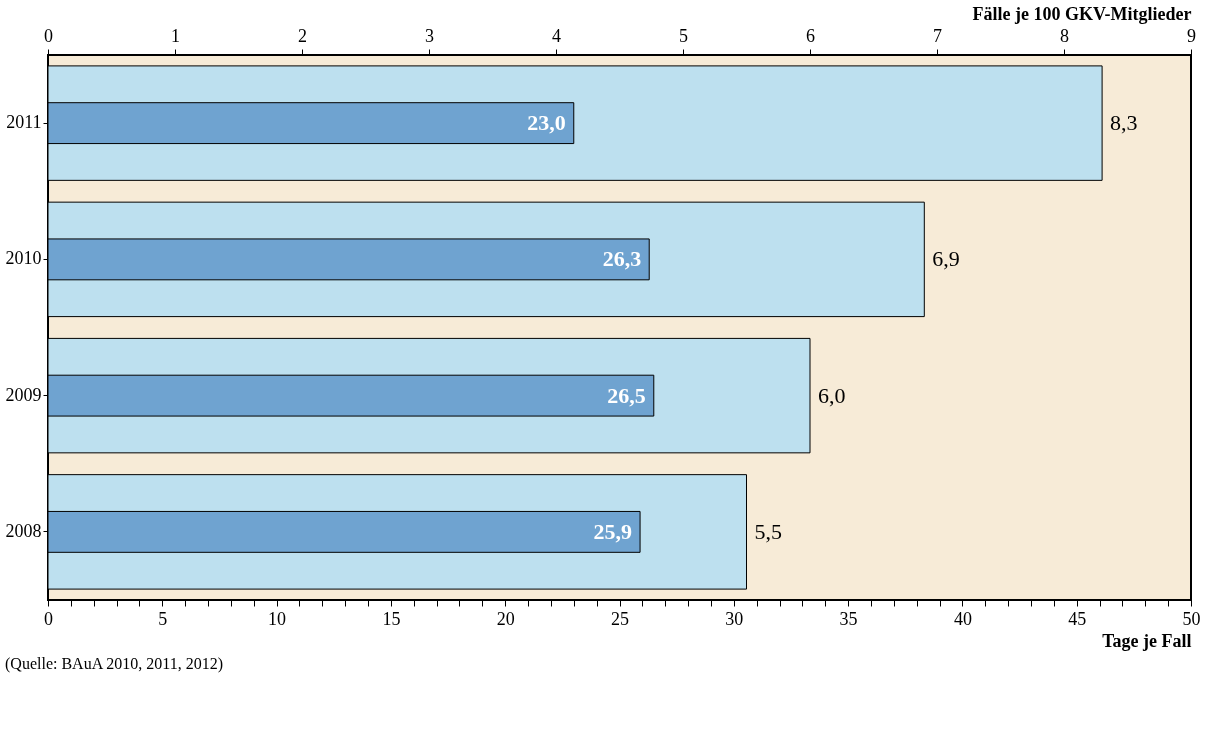 The width and height of the screenshot is (1227, 733). I want to click on x2-tick-label: 3, so click(429, 35).